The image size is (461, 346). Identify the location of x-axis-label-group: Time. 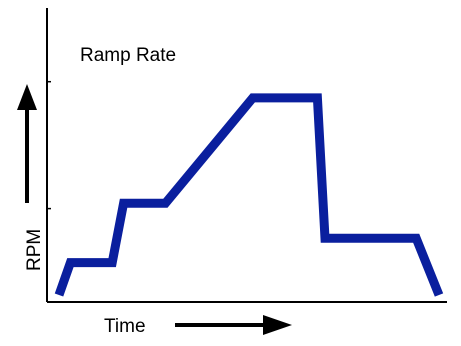
(198, 326).